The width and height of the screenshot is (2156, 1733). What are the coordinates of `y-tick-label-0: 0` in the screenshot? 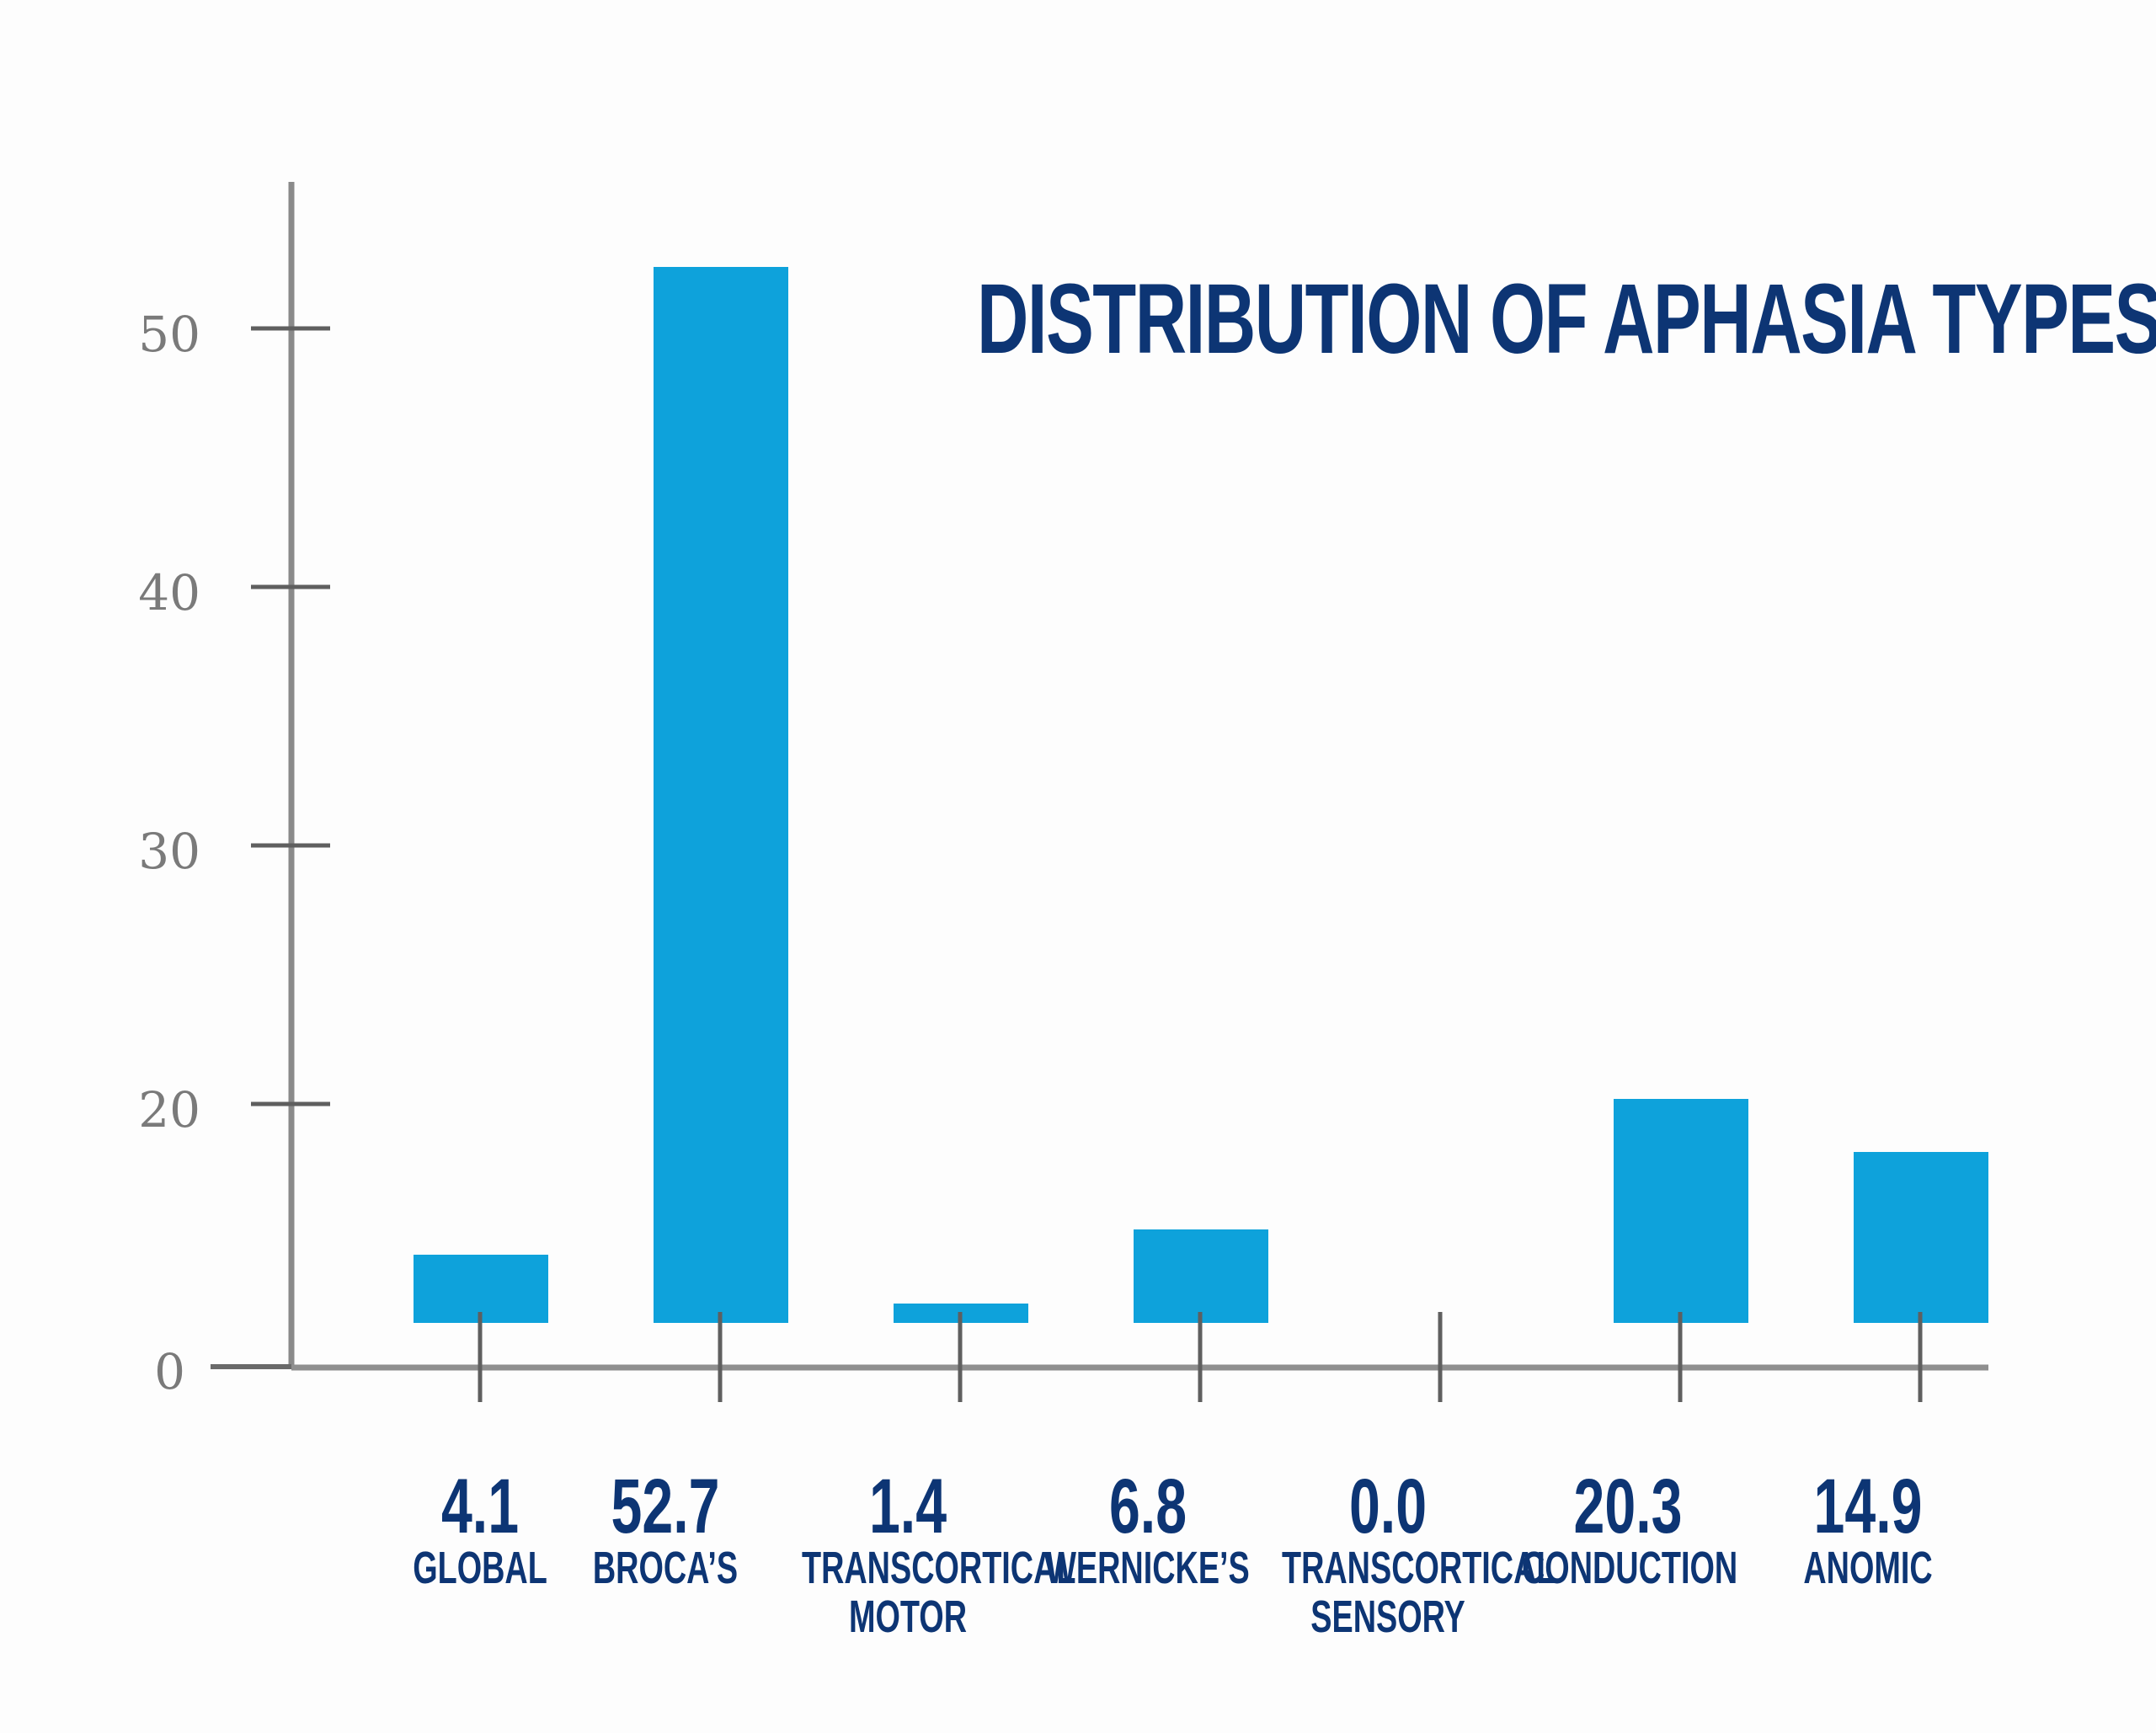 It's located at (169, 1371).